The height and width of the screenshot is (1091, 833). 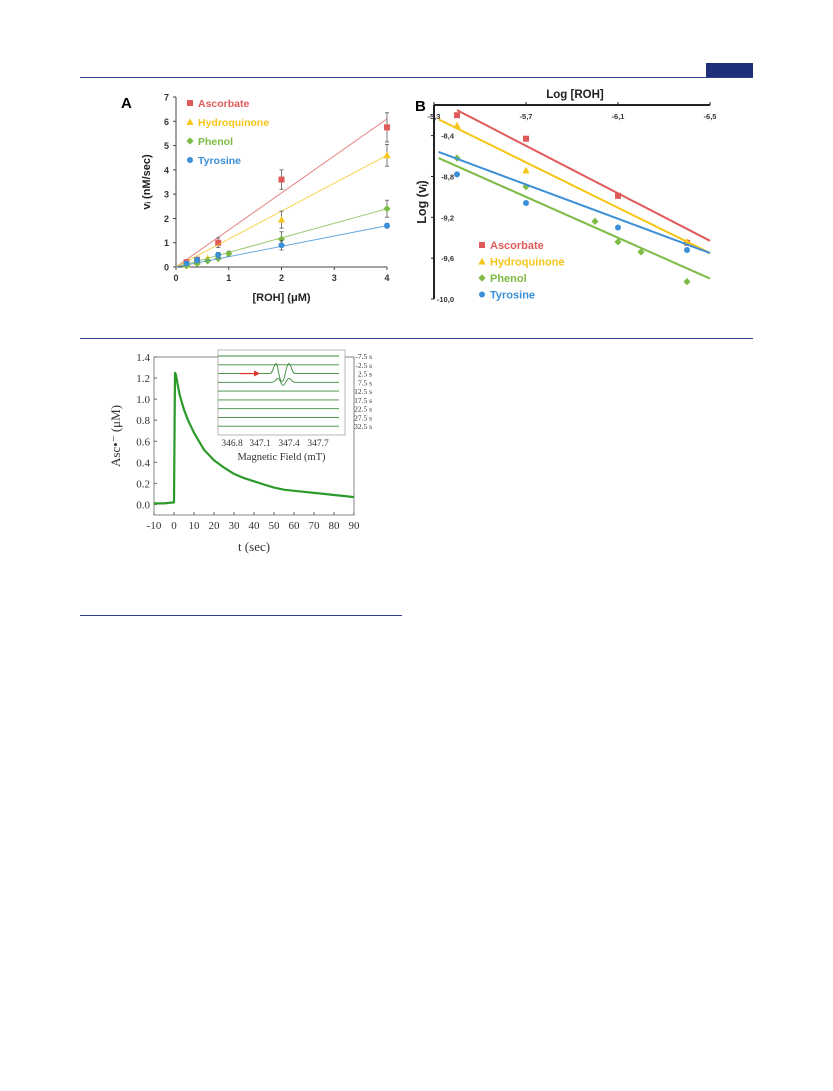 I want to click on x-tick-label: 1, so click(x=228, y=278).